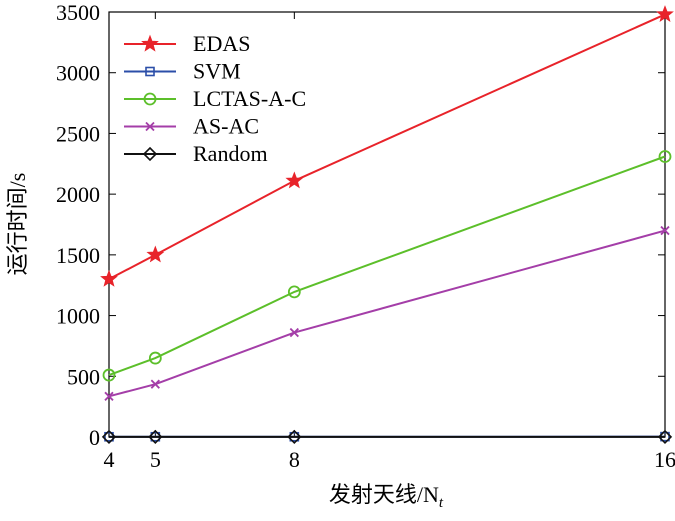 Image resolution: width=675 pixels, height=521 pixels. I want to click on y-tick-label: 1500, so click(78, 255).